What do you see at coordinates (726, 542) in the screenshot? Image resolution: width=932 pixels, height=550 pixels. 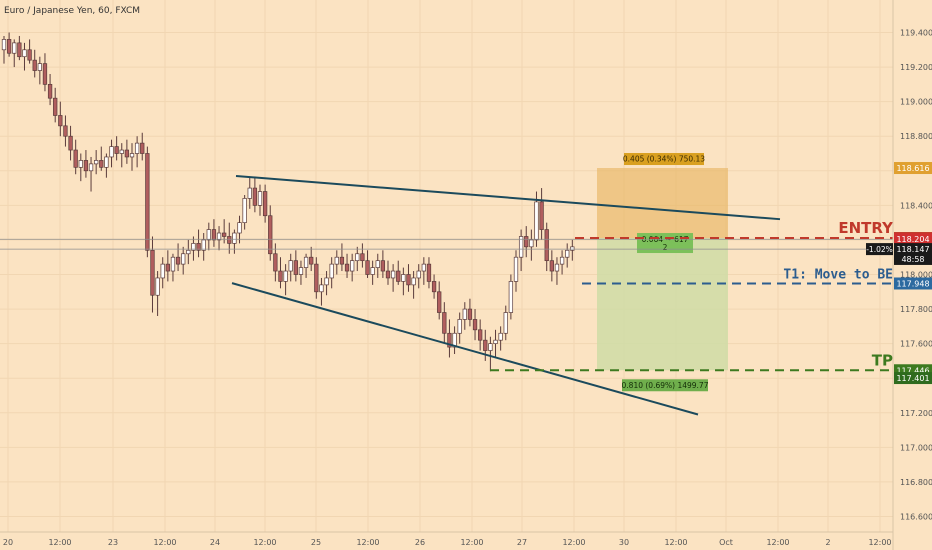 I see `x-tick-label: Oct` at bounding box center [726, 542].